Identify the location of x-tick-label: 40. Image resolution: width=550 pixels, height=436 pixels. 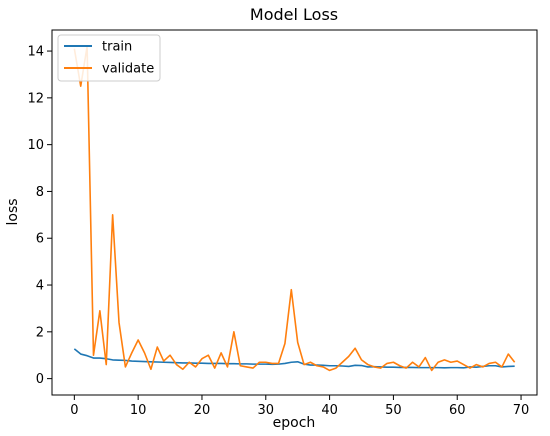
(329, 410).